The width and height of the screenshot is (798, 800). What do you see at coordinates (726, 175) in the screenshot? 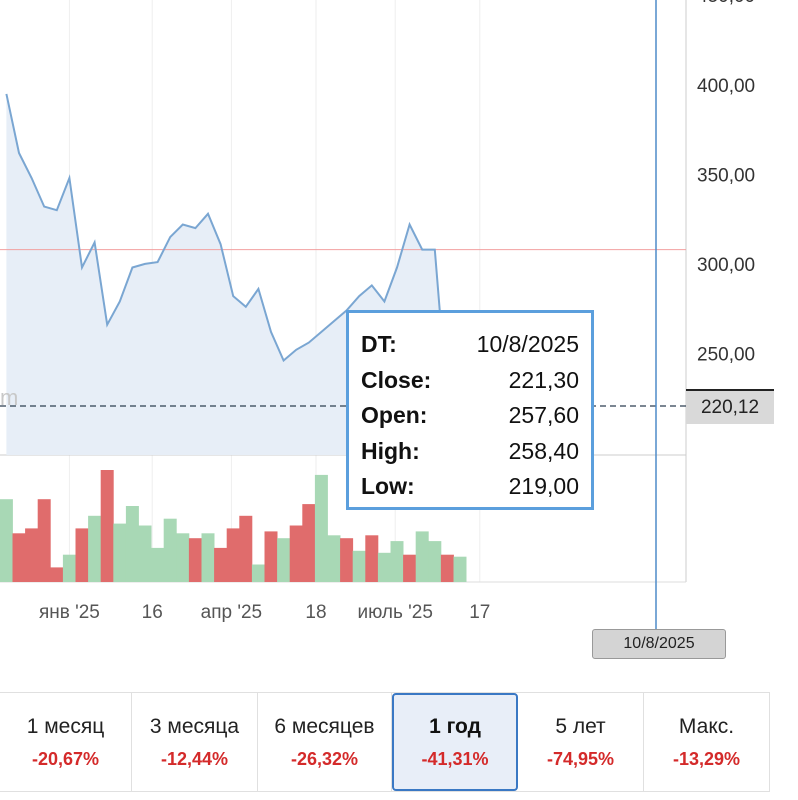
I see `y-tick-label: 350,00` at bounding box center [726, 175].